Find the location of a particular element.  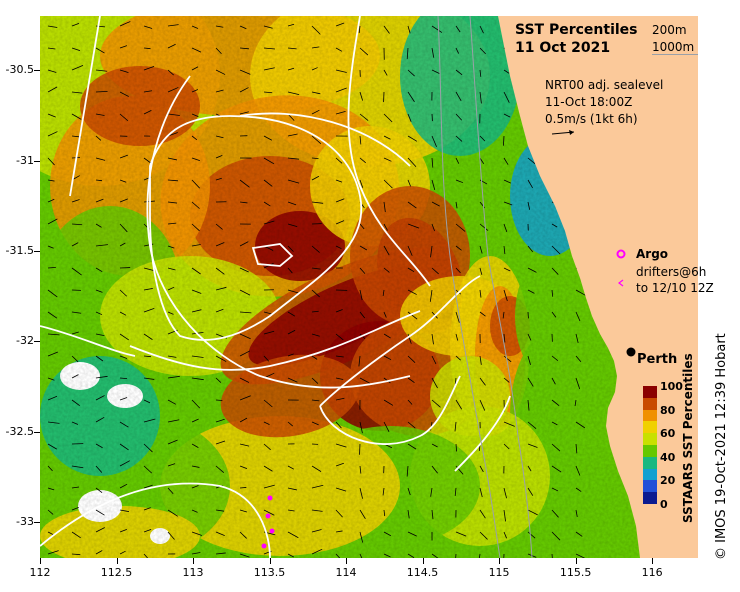

x-tick-label: 114 is located at coordinates (346, 572).